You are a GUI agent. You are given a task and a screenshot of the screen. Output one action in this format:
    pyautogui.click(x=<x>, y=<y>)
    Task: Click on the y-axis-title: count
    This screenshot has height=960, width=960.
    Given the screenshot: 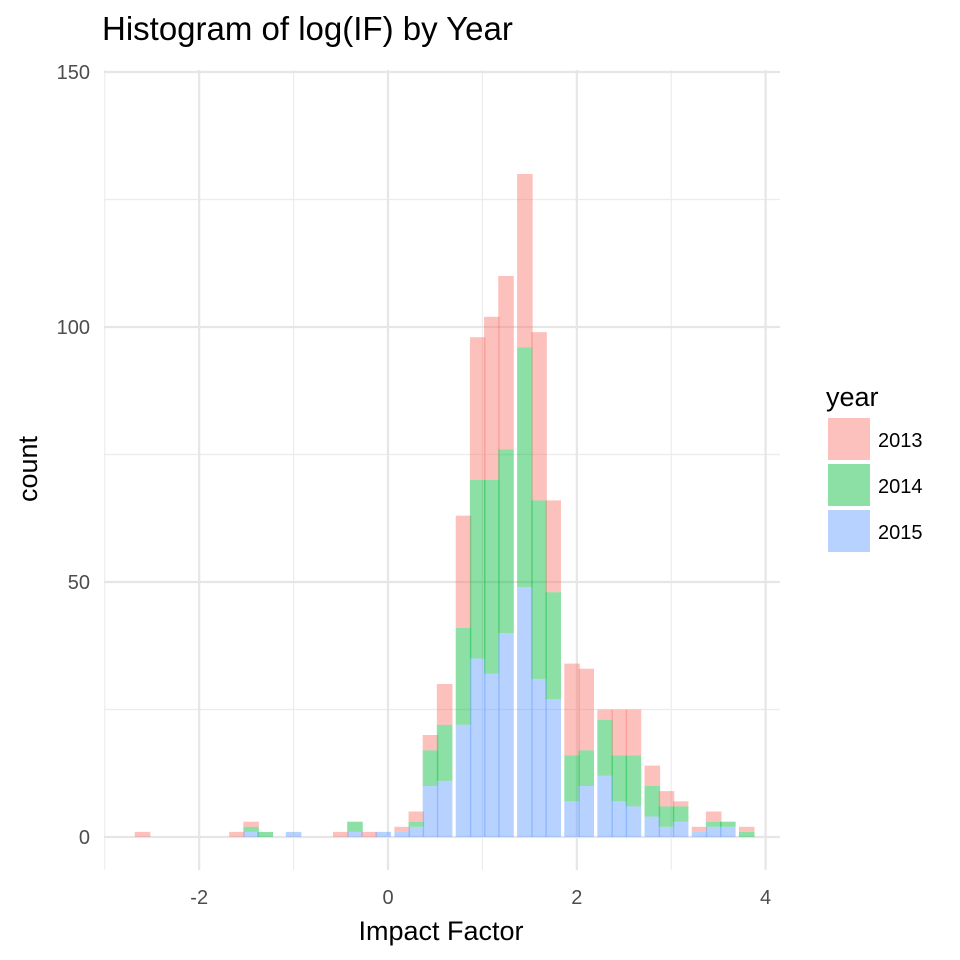 What is the action you would take?
    pyautogui.click(x=28, y=468)
    